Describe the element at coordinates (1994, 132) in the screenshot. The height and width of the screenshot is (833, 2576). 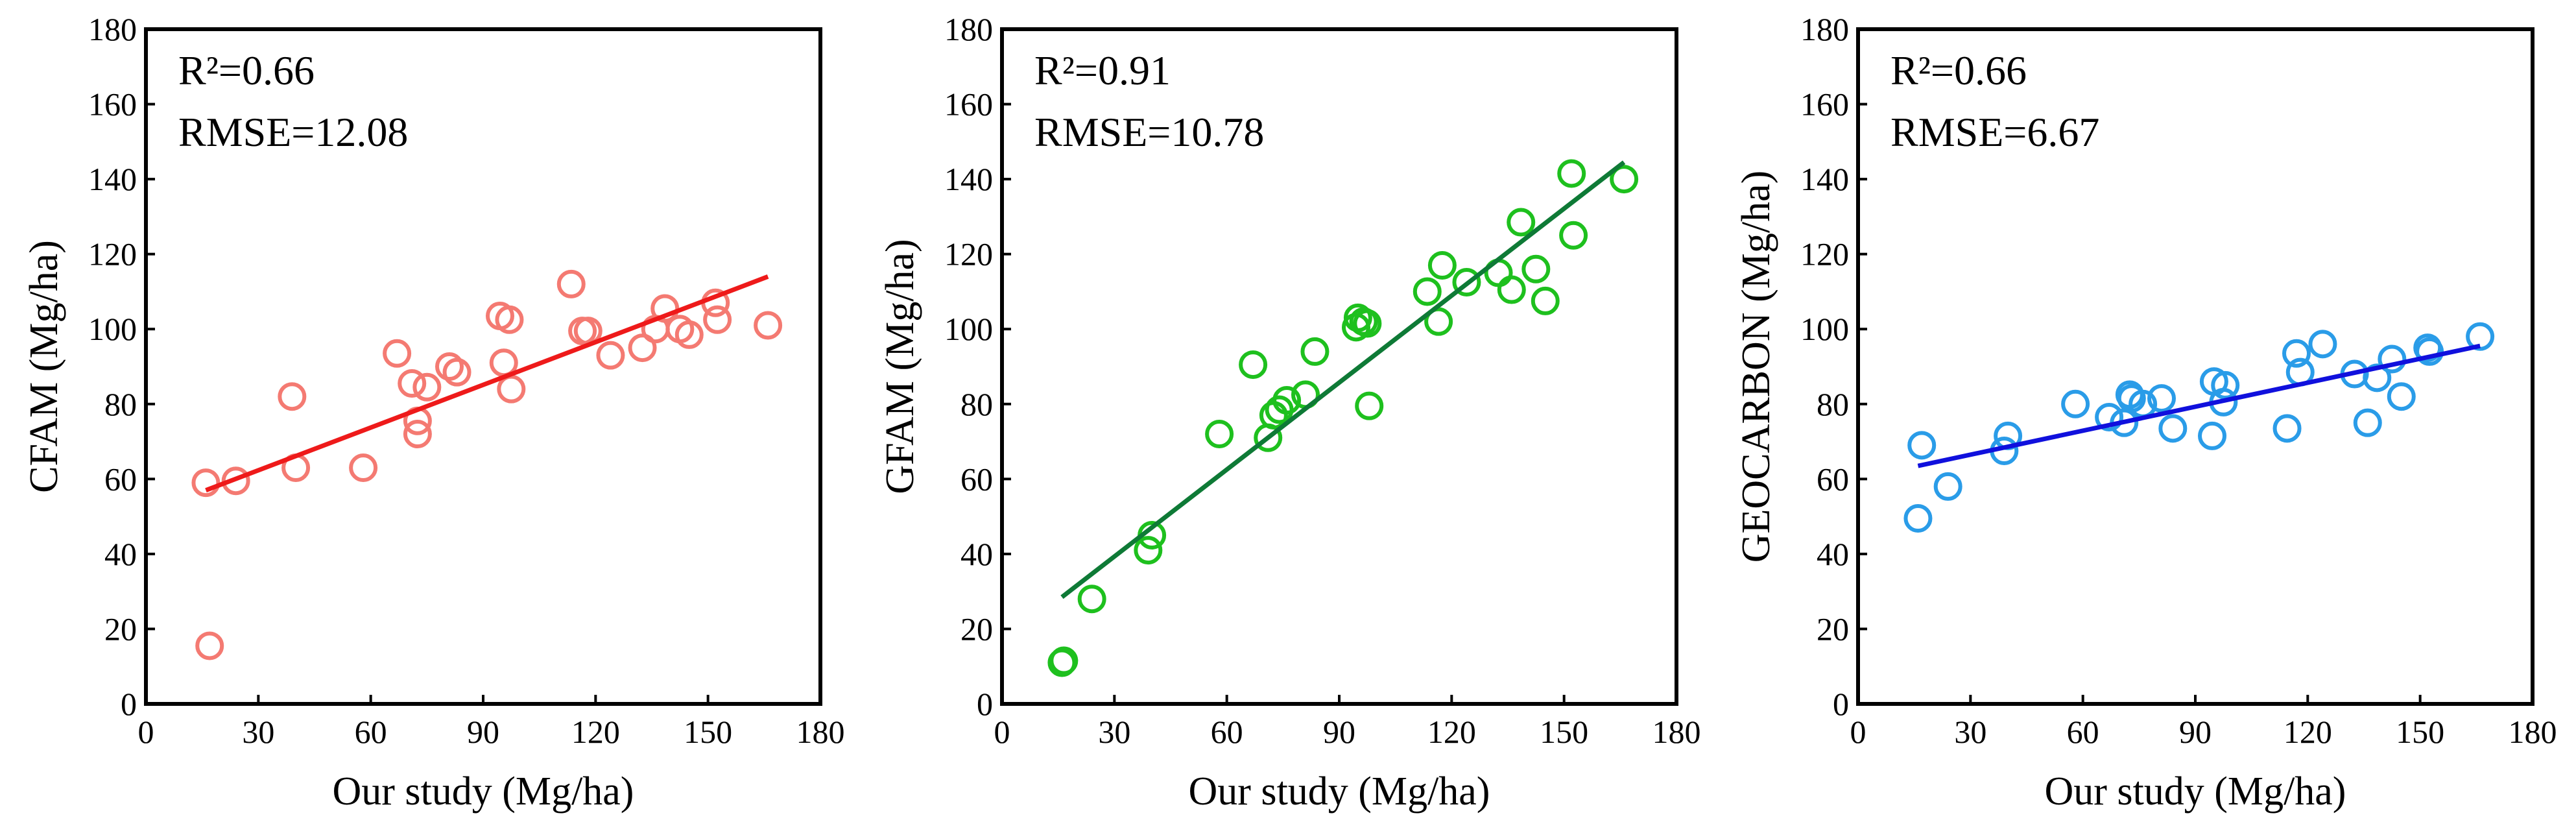
I see `panel-geocarbon-rmse-annotation: RMSE=6.67` at that location.